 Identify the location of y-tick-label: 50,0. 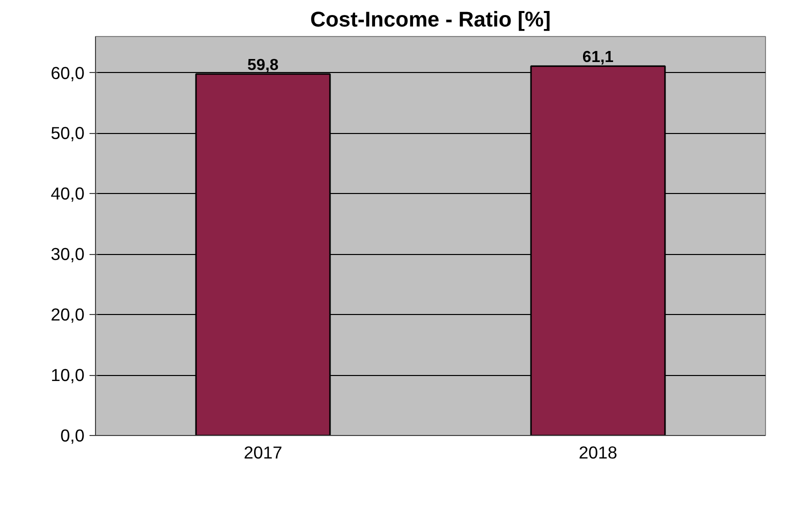
(67, 133).